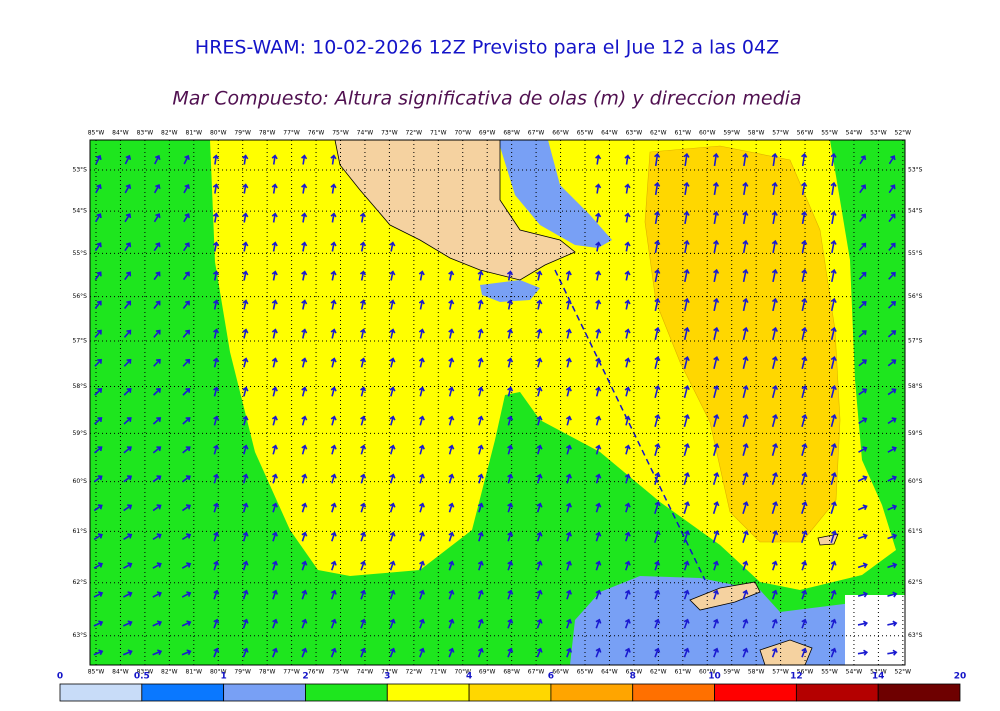  I want to click on lat-label: 62°S, so click(915, 582).